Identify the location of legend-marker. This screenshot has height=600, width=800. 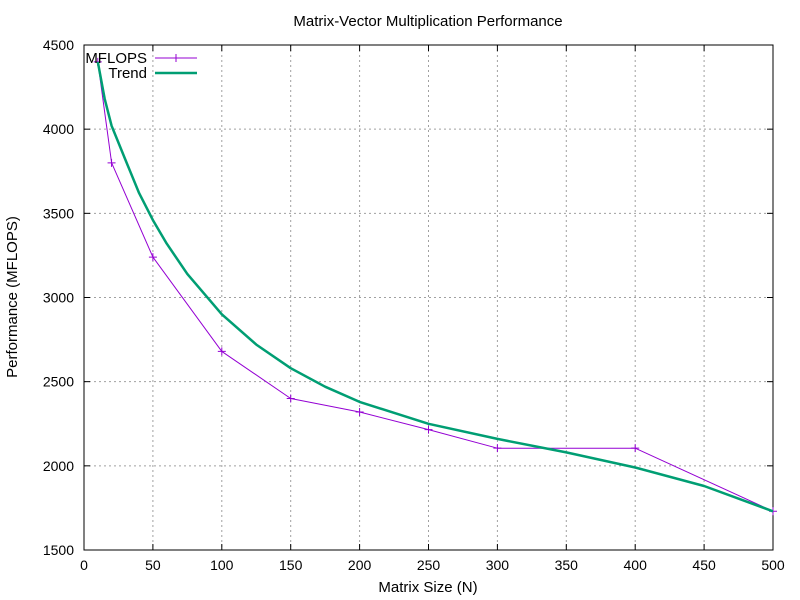
(176, 58).